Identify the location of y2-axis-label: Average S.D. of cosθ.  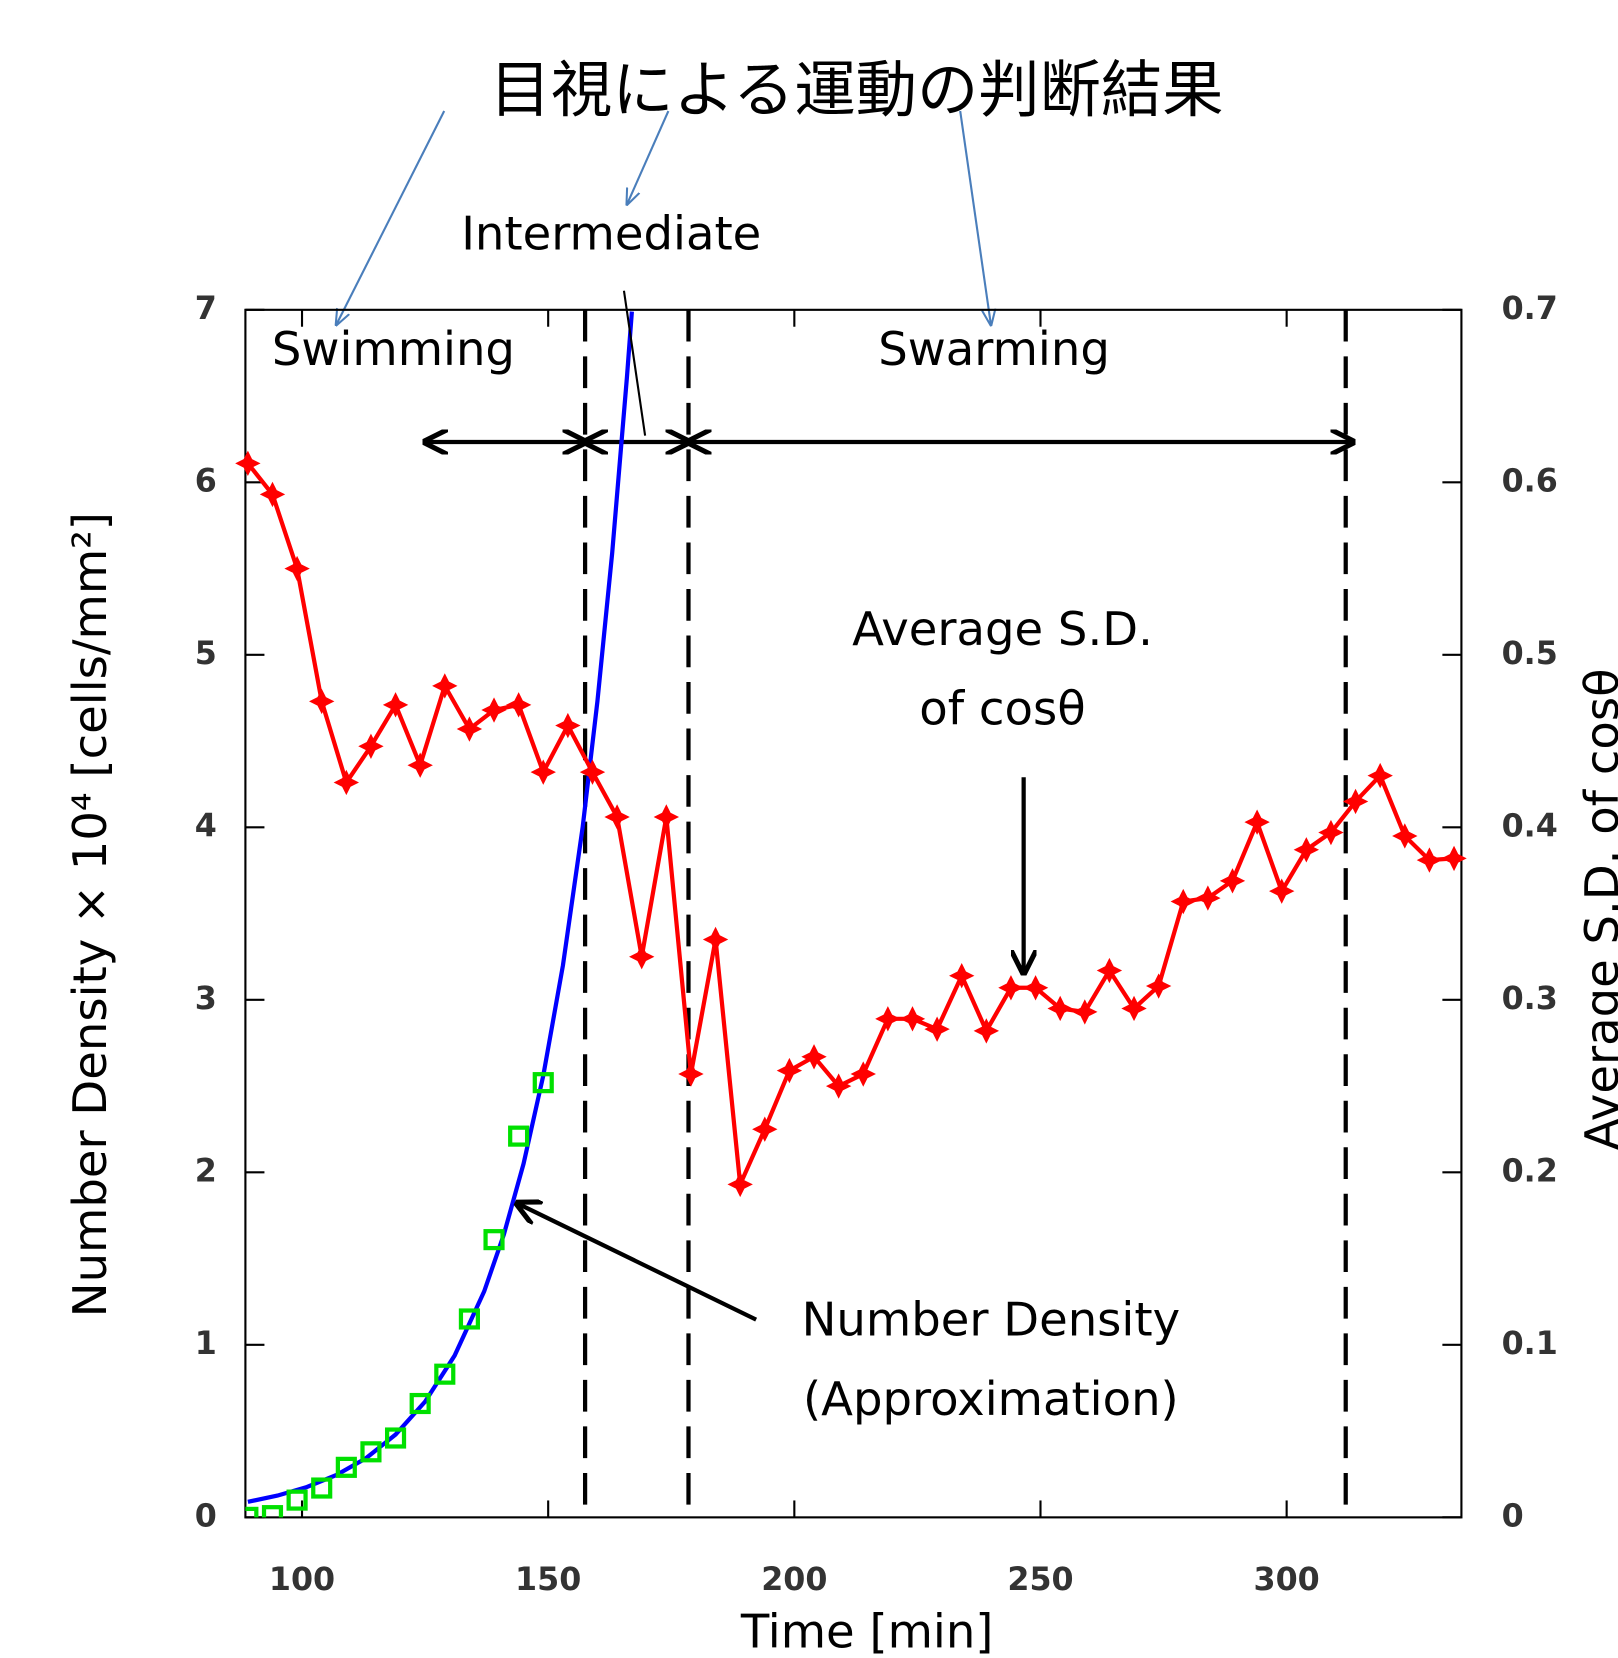
(1596, 909).